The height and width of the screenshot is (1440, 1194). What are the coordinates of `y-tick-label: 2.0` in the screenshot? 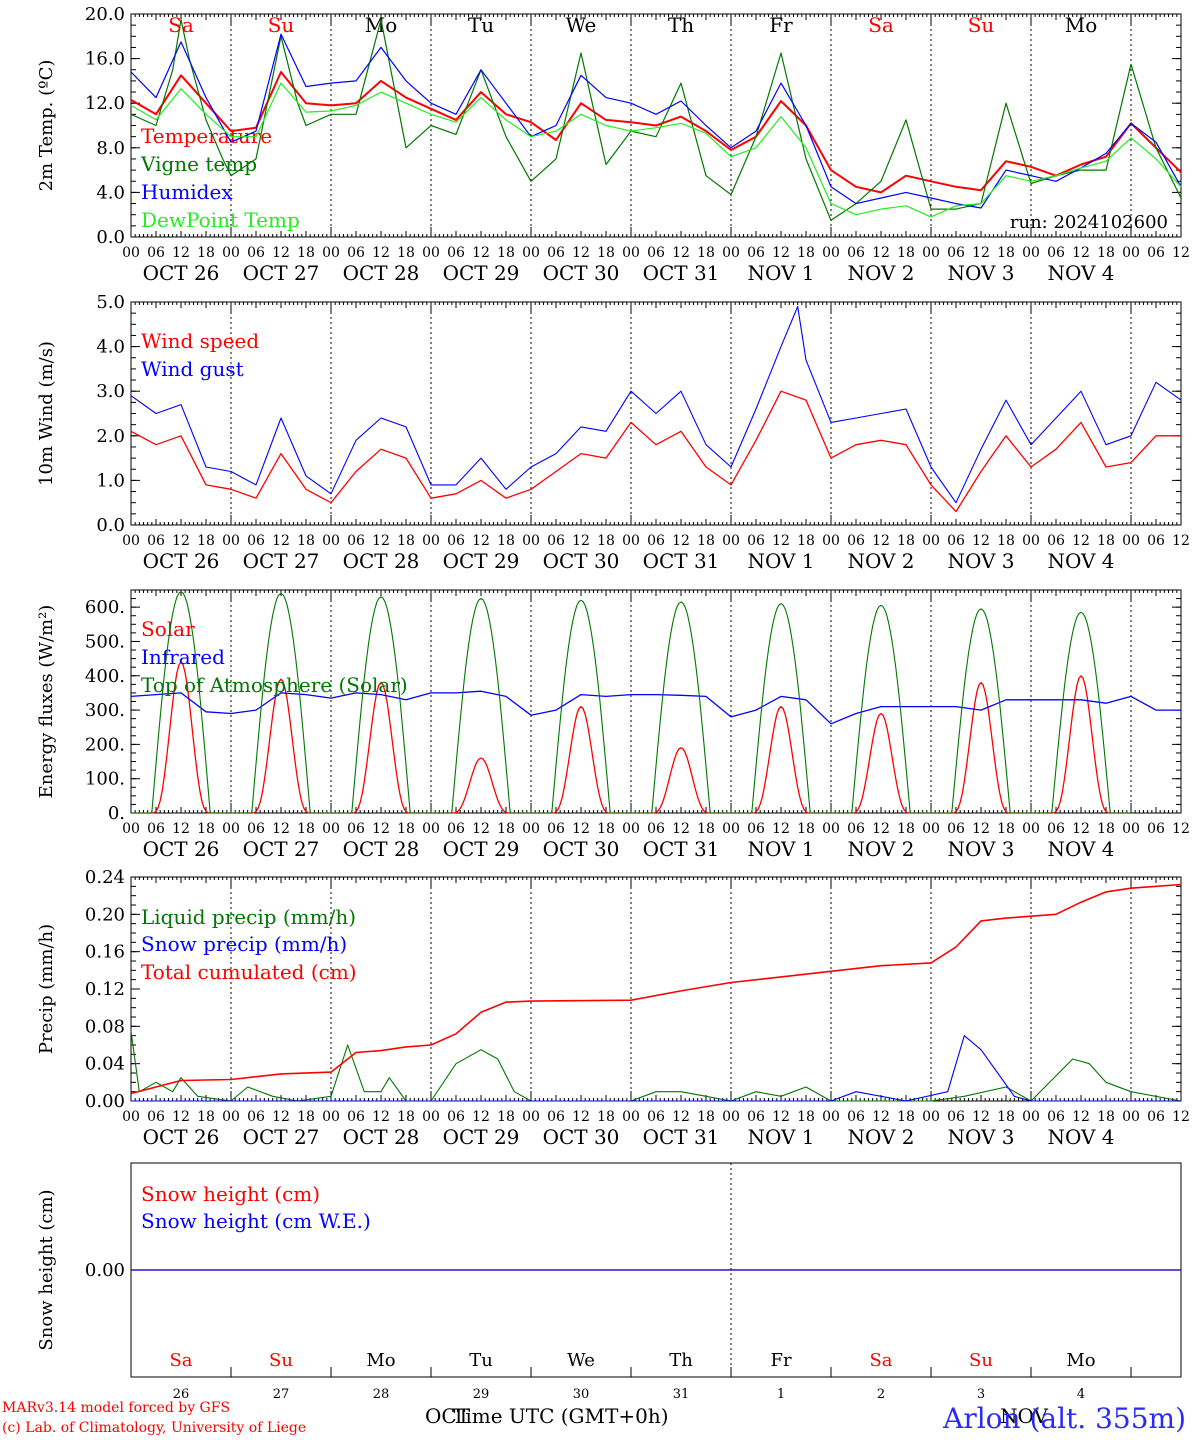 It's located at (110, 436).